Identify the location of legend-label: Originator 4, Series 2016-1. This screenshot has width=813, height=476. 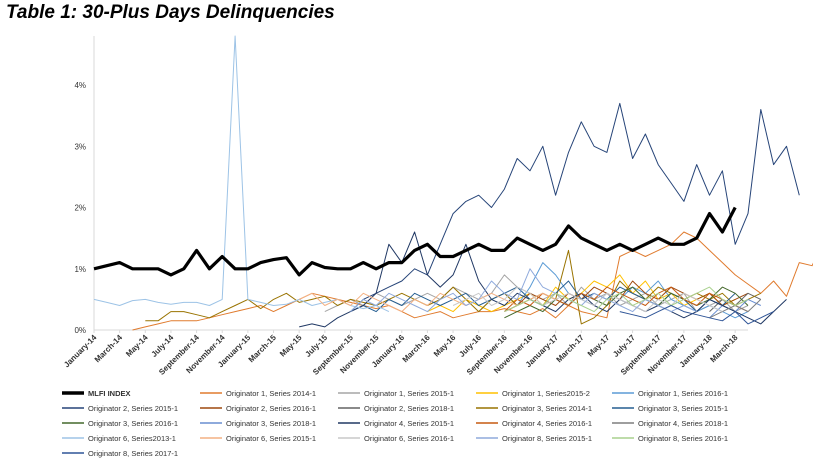
(547, 423).